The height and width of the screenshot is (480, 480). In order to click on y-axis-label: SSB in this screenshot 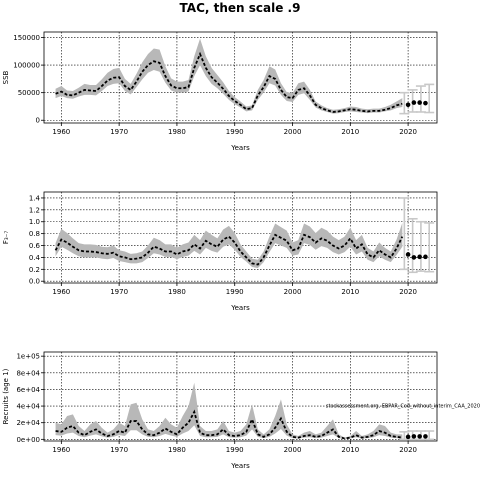, I will do `click(6, 77)`.